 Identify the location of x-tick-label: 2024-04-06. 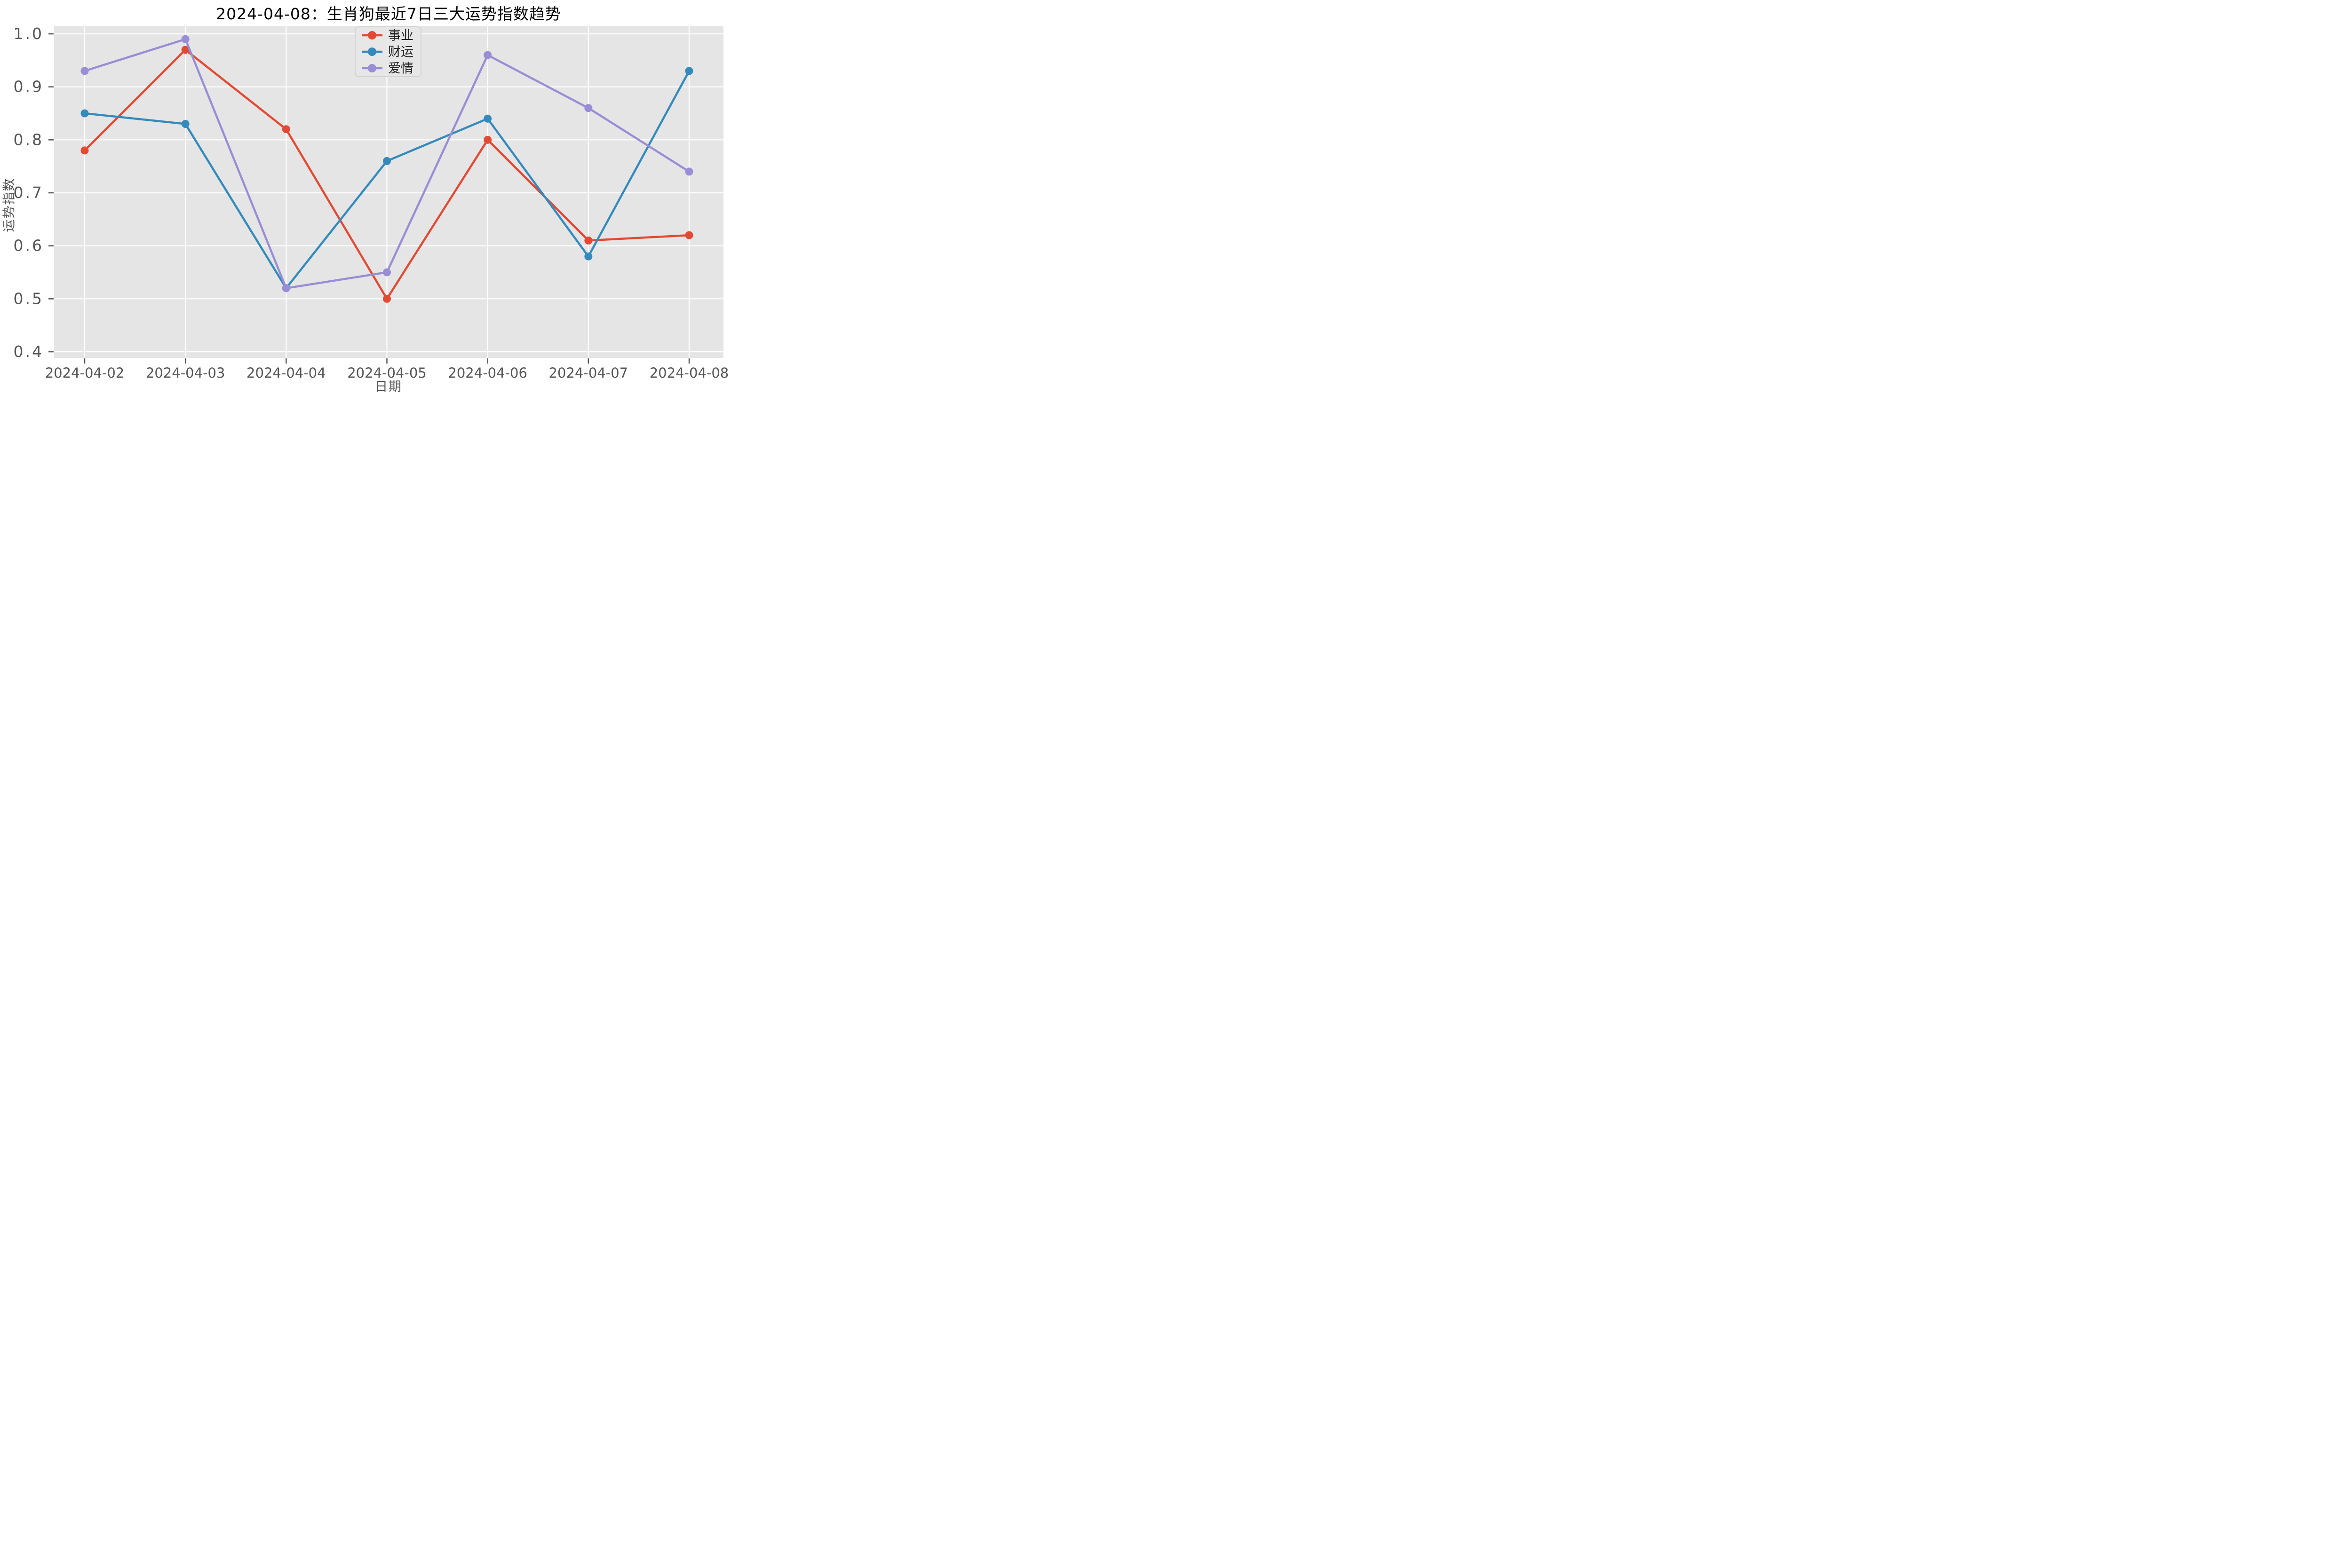
(487, 373).